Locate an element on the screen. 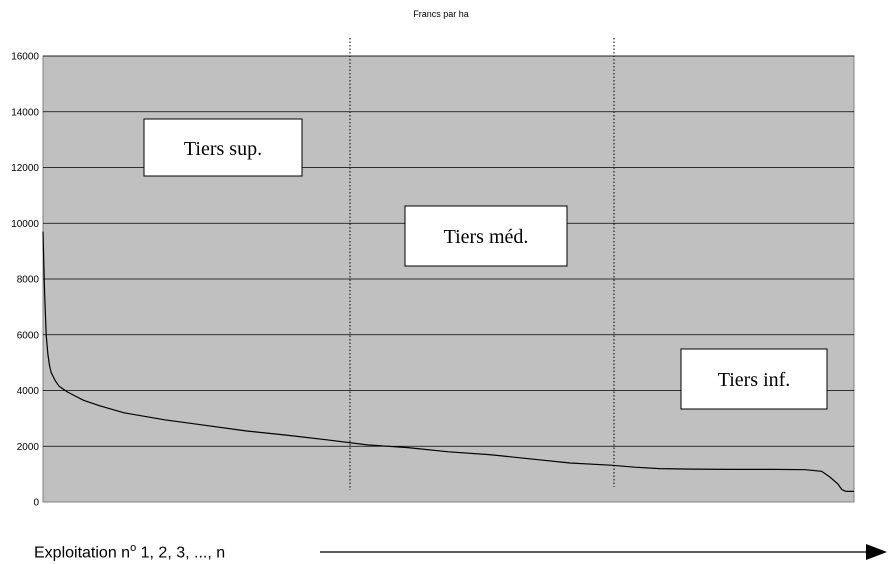  annotation-tiers-inf: Tiers inf. is located at coordinates (754, 379).